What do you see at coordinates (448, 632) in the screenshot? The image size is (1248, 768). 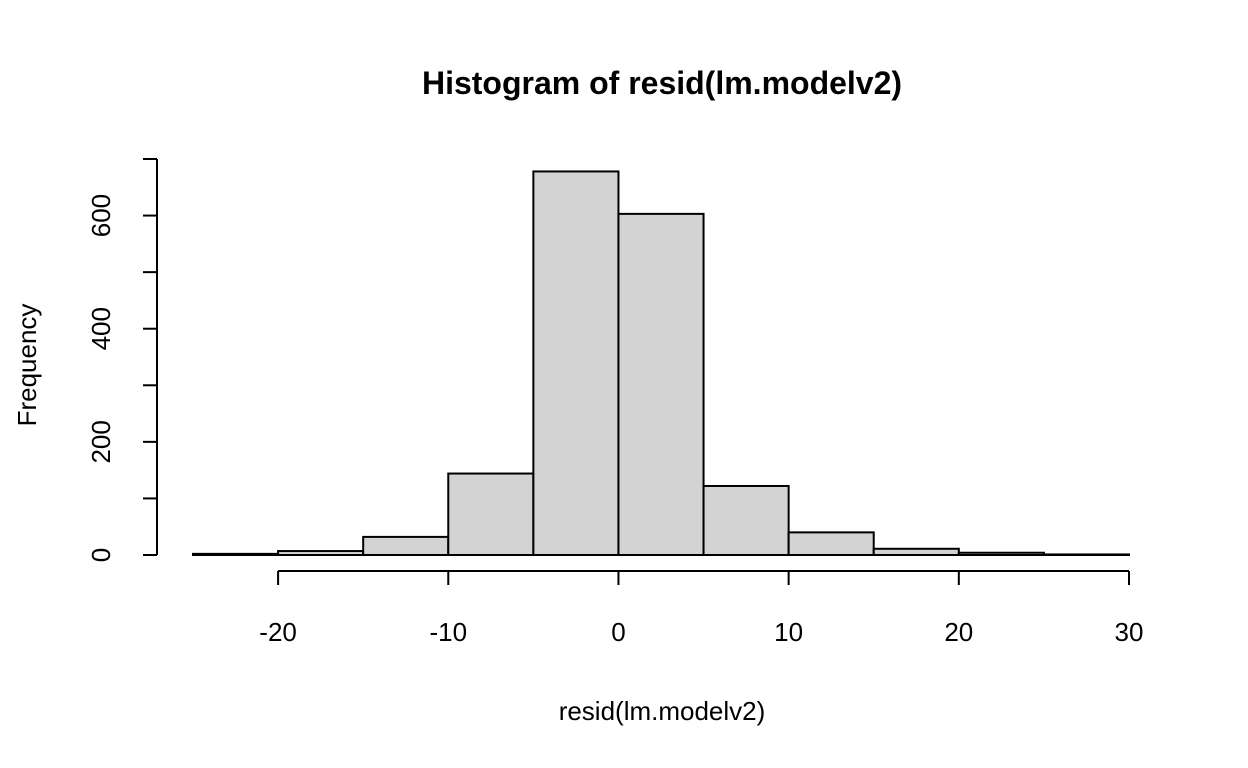 I see `x-tick-label: -10` at bounding box center [448, 632].